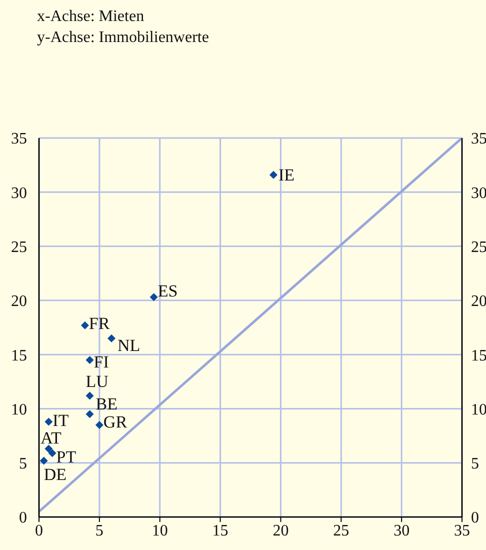 This screenshot has height=550, width=486. Describe the element at coordinates (107, 404) in the screenshot. I see `annotation: BE` at that location.